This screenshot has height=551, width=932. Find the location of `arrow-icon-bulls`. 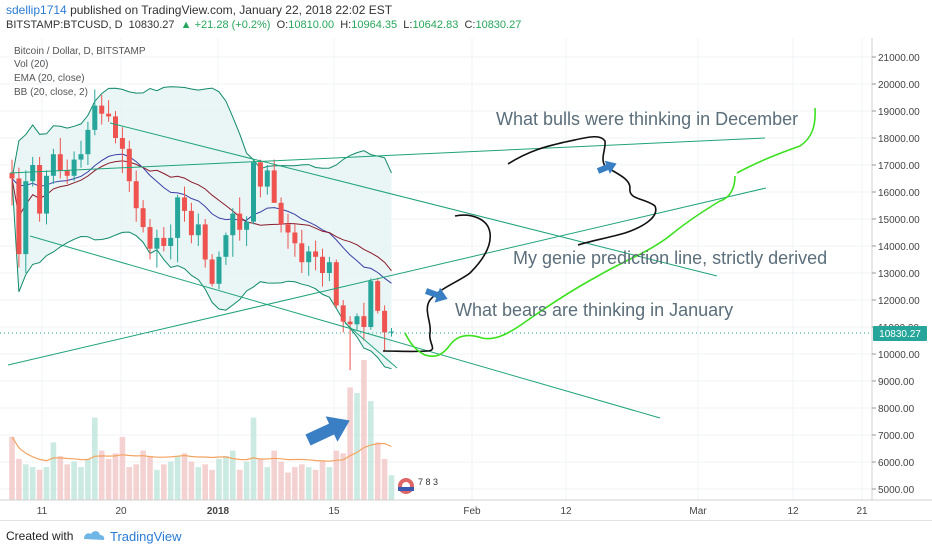

arrow-icon-bulls is located at coordinates (606, 167).